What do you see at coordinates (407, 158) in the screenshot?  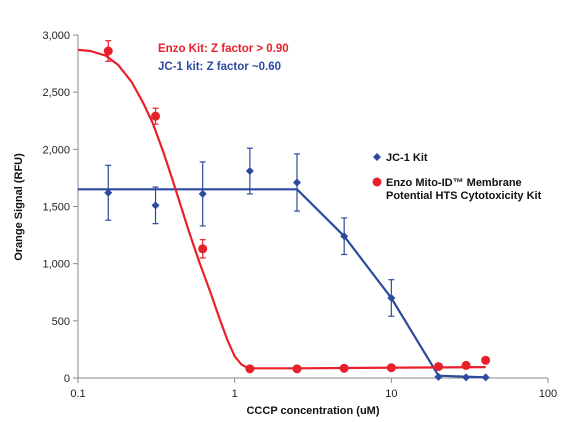 I see `legend-label-jc1: JC-1 Kit` at bounding box center [407, 158].